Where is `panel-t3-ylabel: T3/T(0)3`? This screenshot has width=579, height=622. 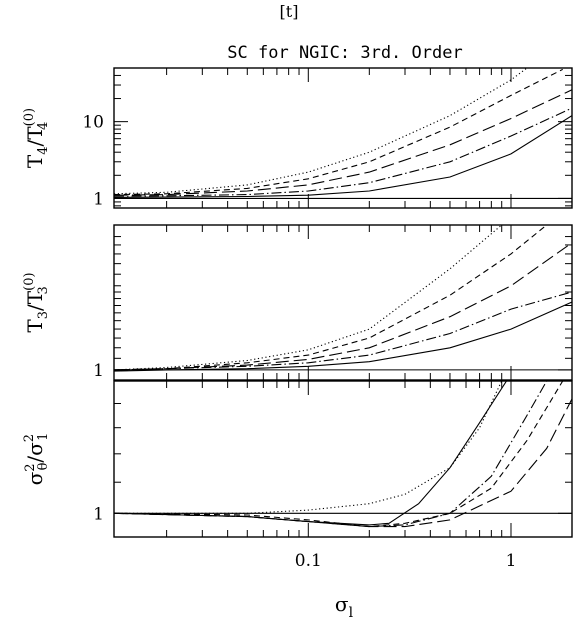
panel-t3-ylabel: T3/T(0)3 is located at coordinates (36, 302).